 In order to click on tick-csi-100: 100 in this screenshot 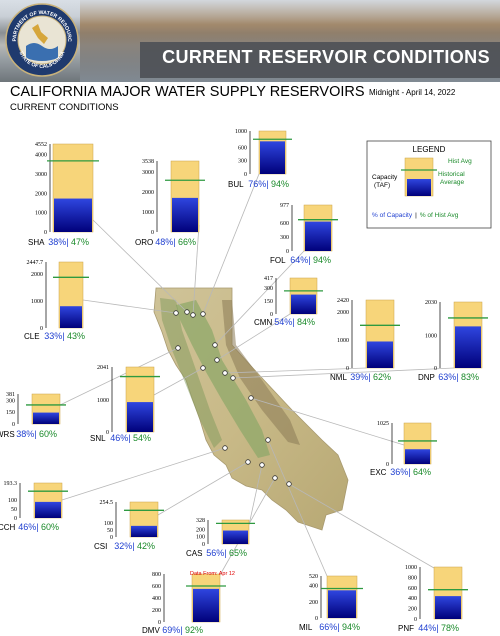, I will do `click(108, 524)`.